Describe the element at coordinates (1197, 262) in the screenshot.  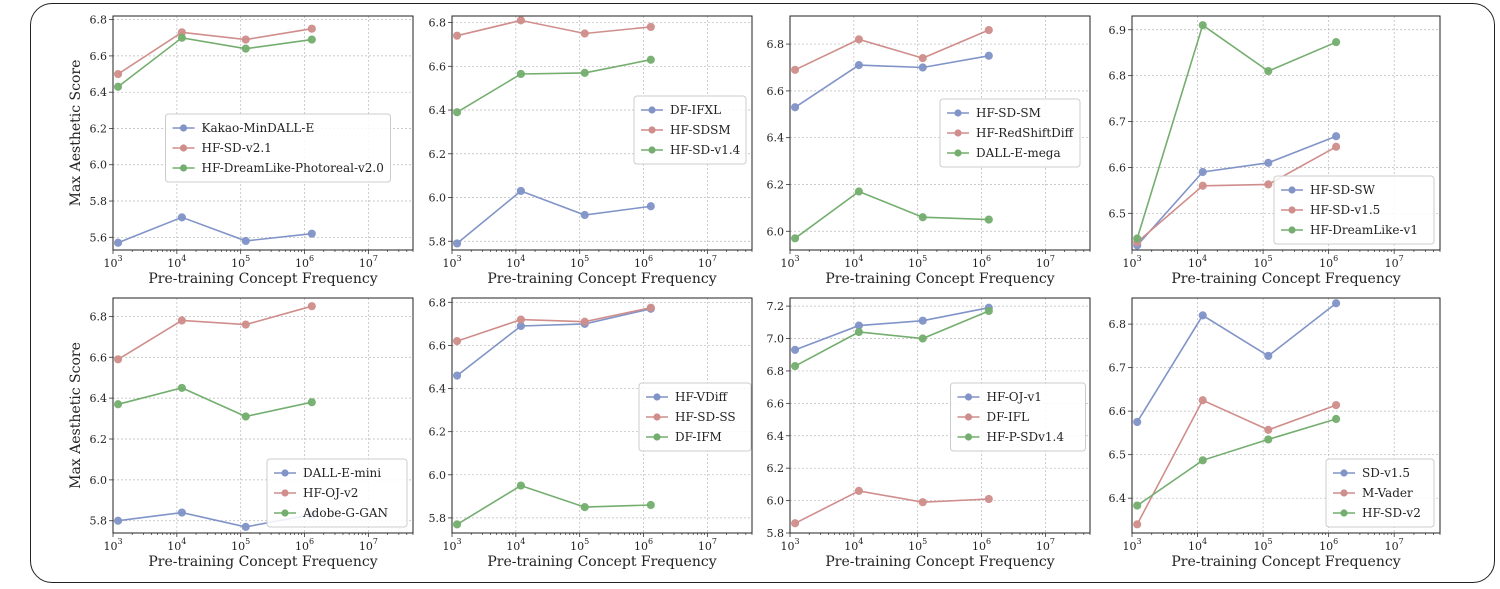
I see `x-tick-label: 10⁴` at that location.